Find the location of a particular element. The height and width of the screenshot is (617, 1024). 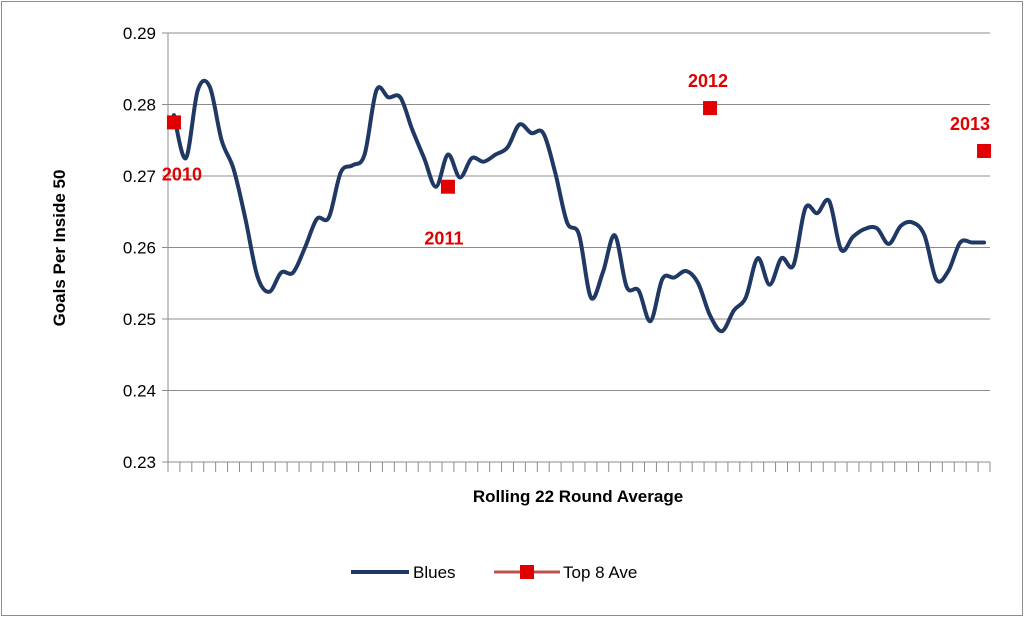

top8-label: 2010 is located at coordinates (182, 174).